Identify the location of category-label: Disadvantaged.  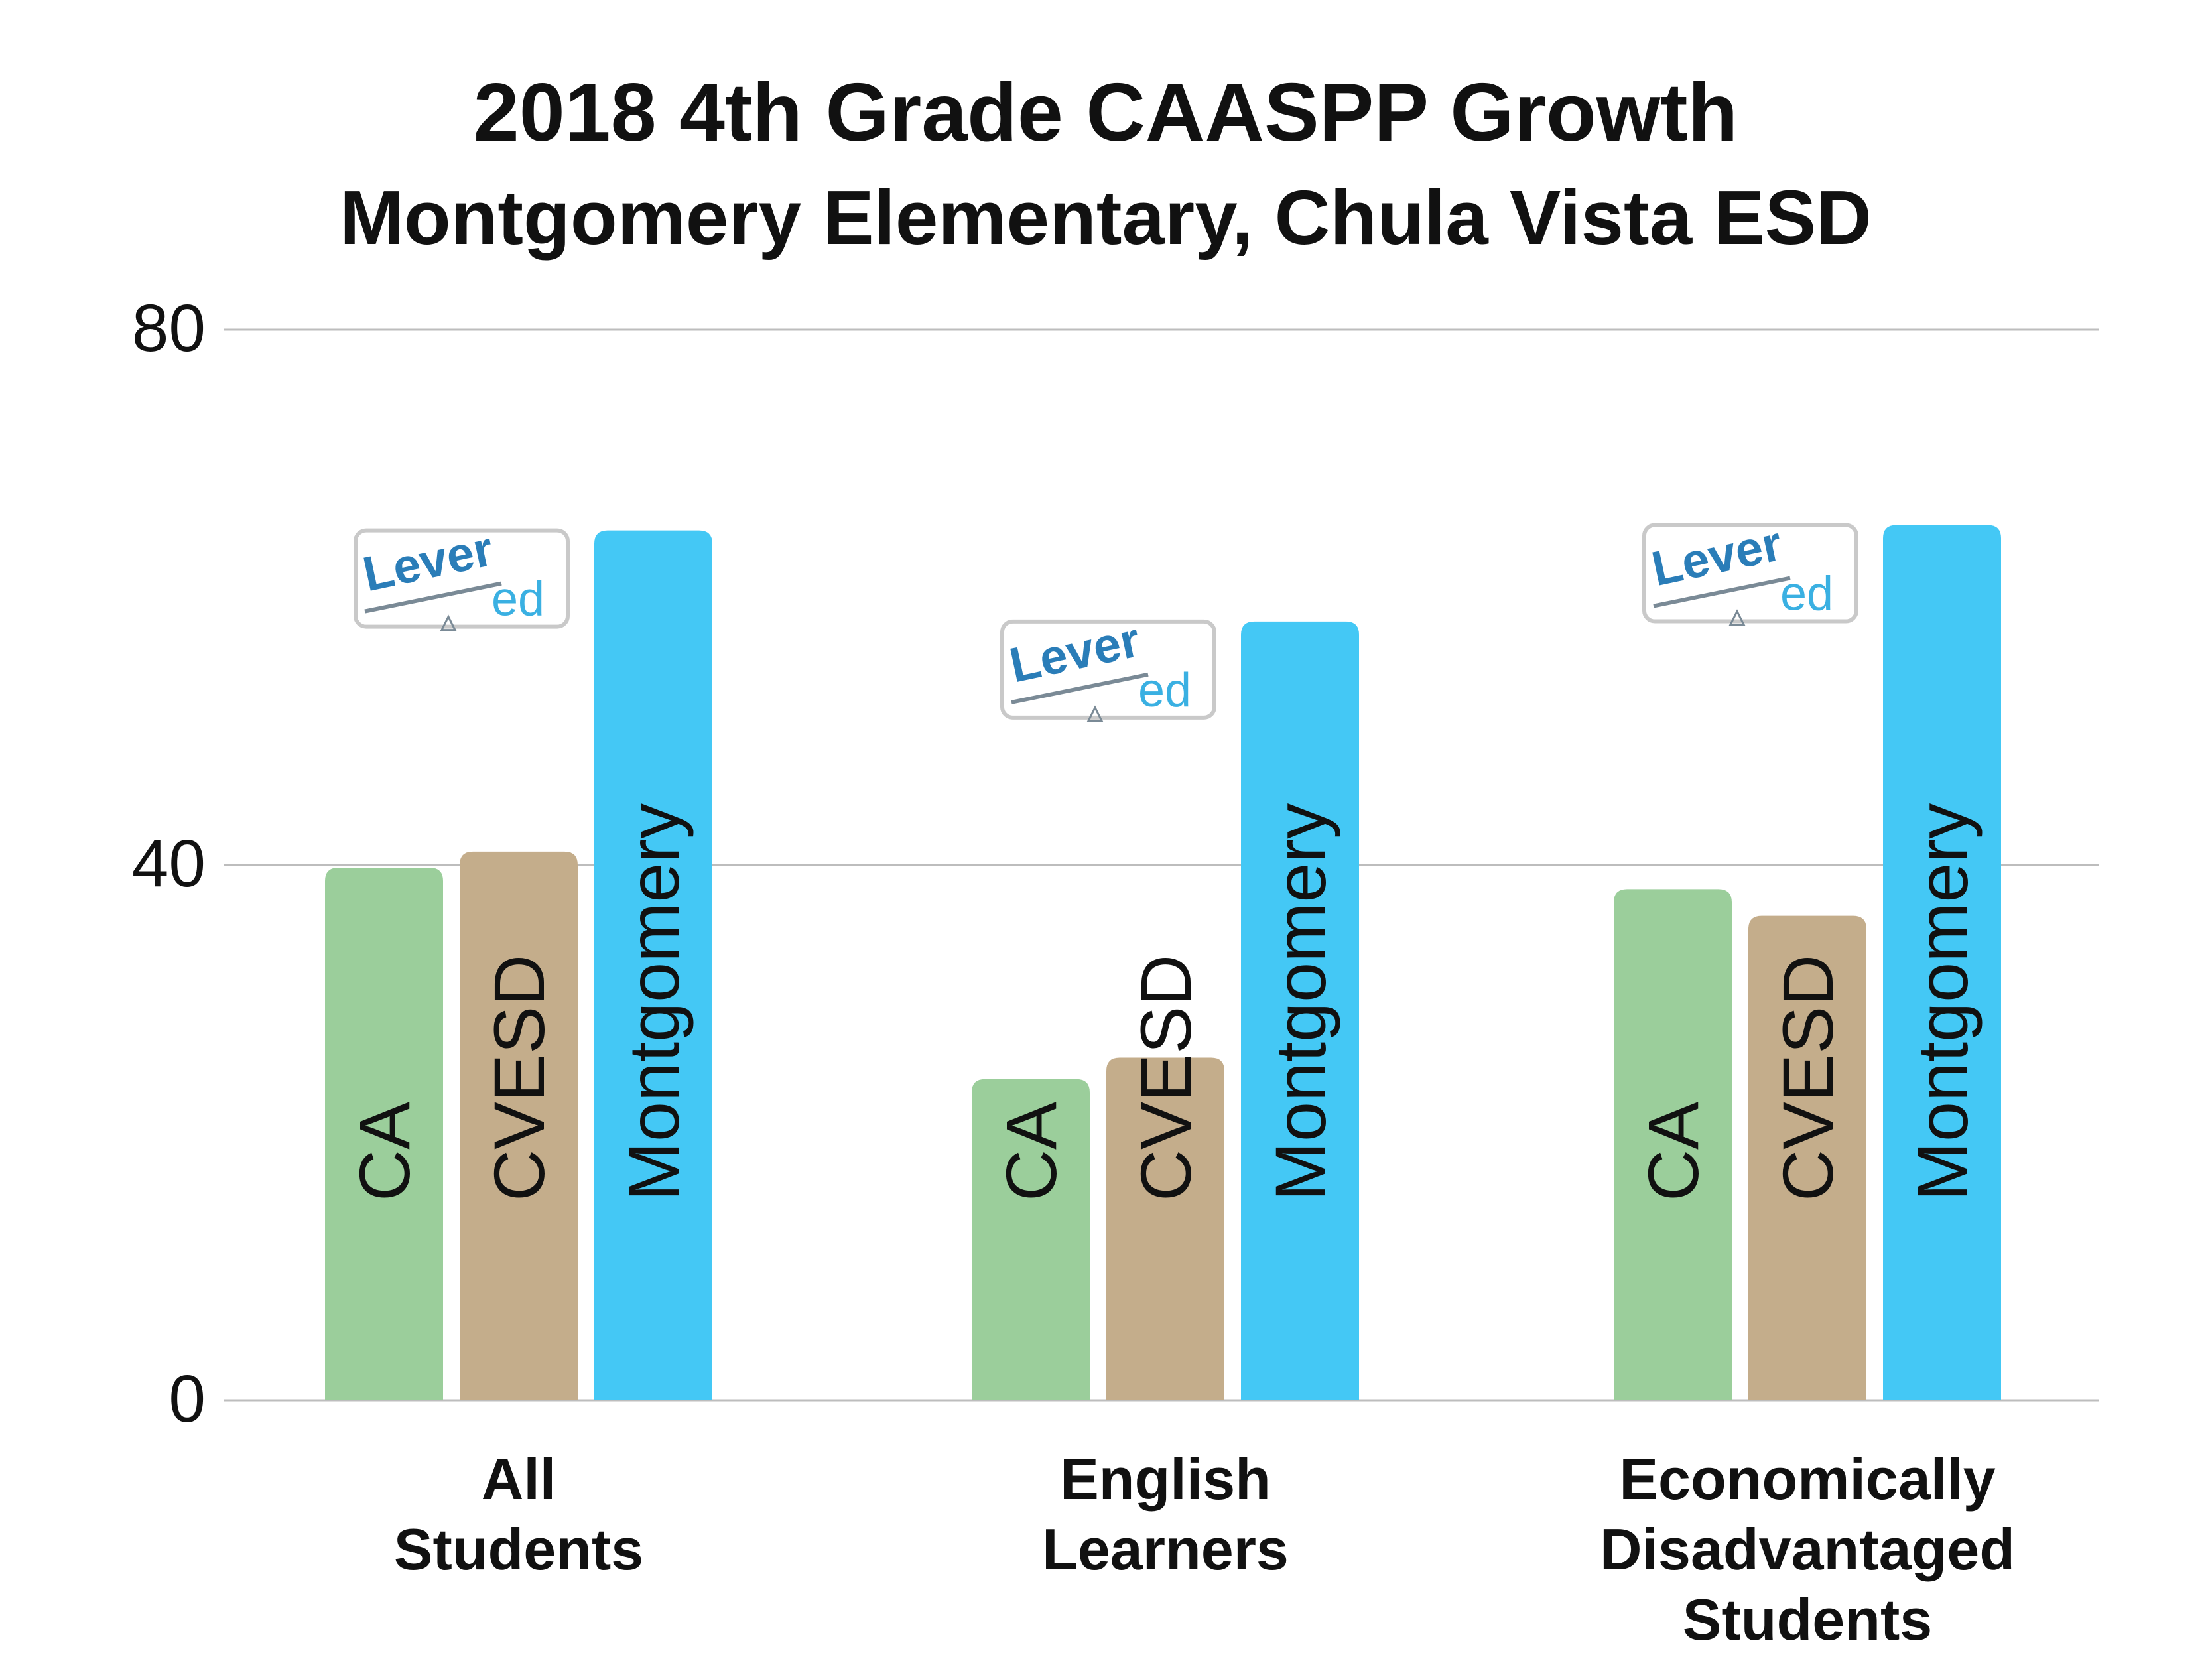
(1807, 1549).